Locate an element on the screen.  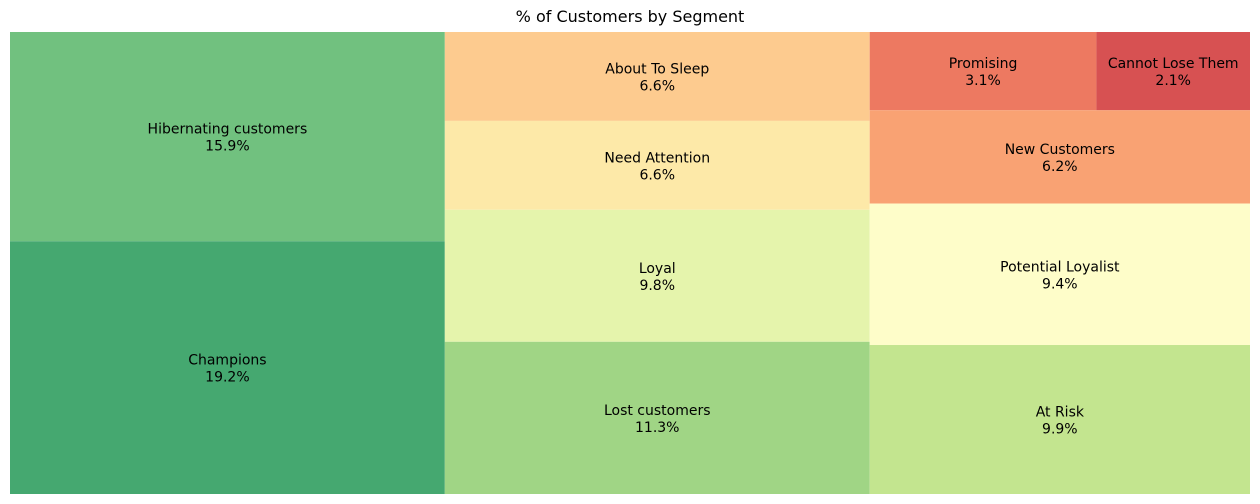
tile-label-hibernating-customers: Hibernating customers is located at coordinates (228, 130).